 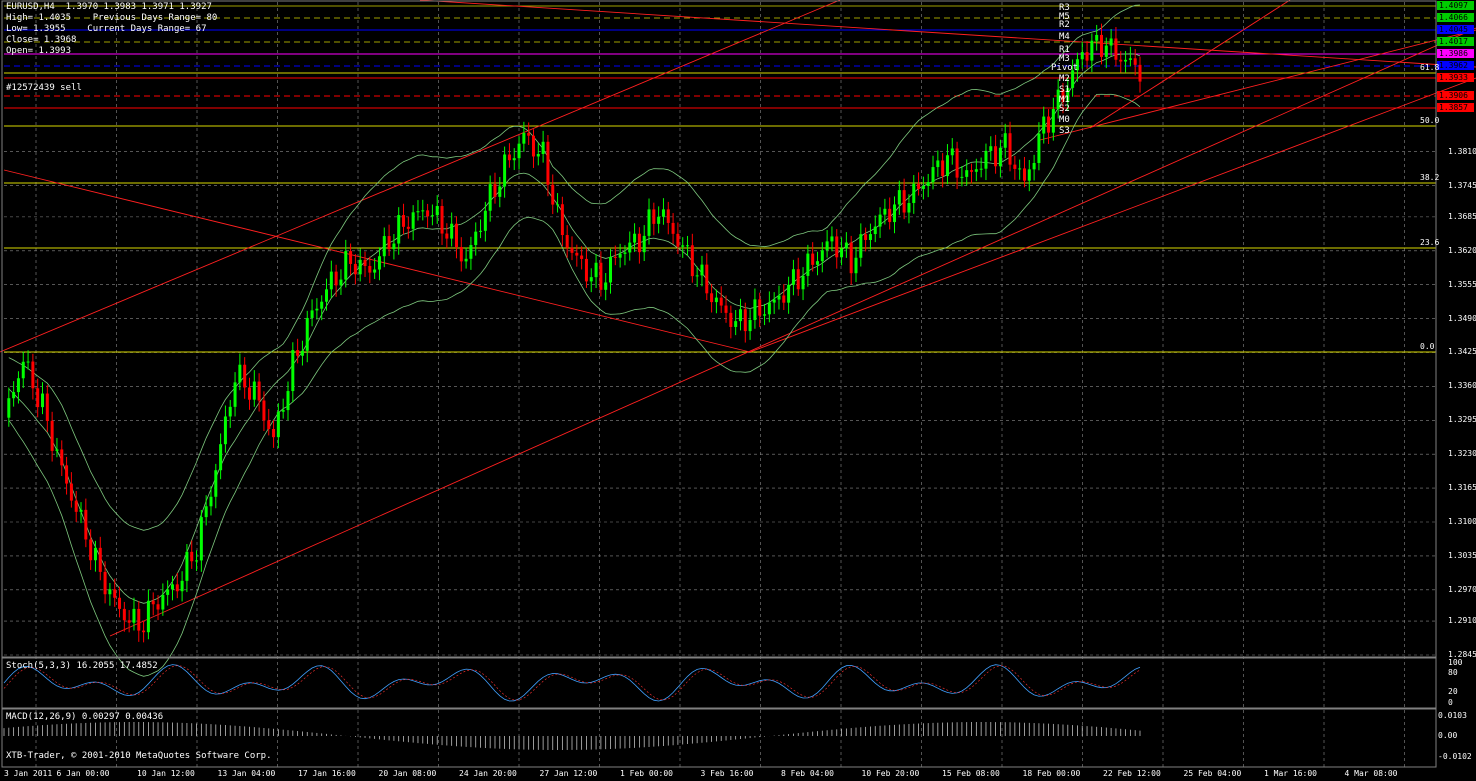 What do you see at coordinates (890, 773) in the screenshot?
I see `date-axis-label: 10 Feb 20:00` at bounding box center [890, 773].